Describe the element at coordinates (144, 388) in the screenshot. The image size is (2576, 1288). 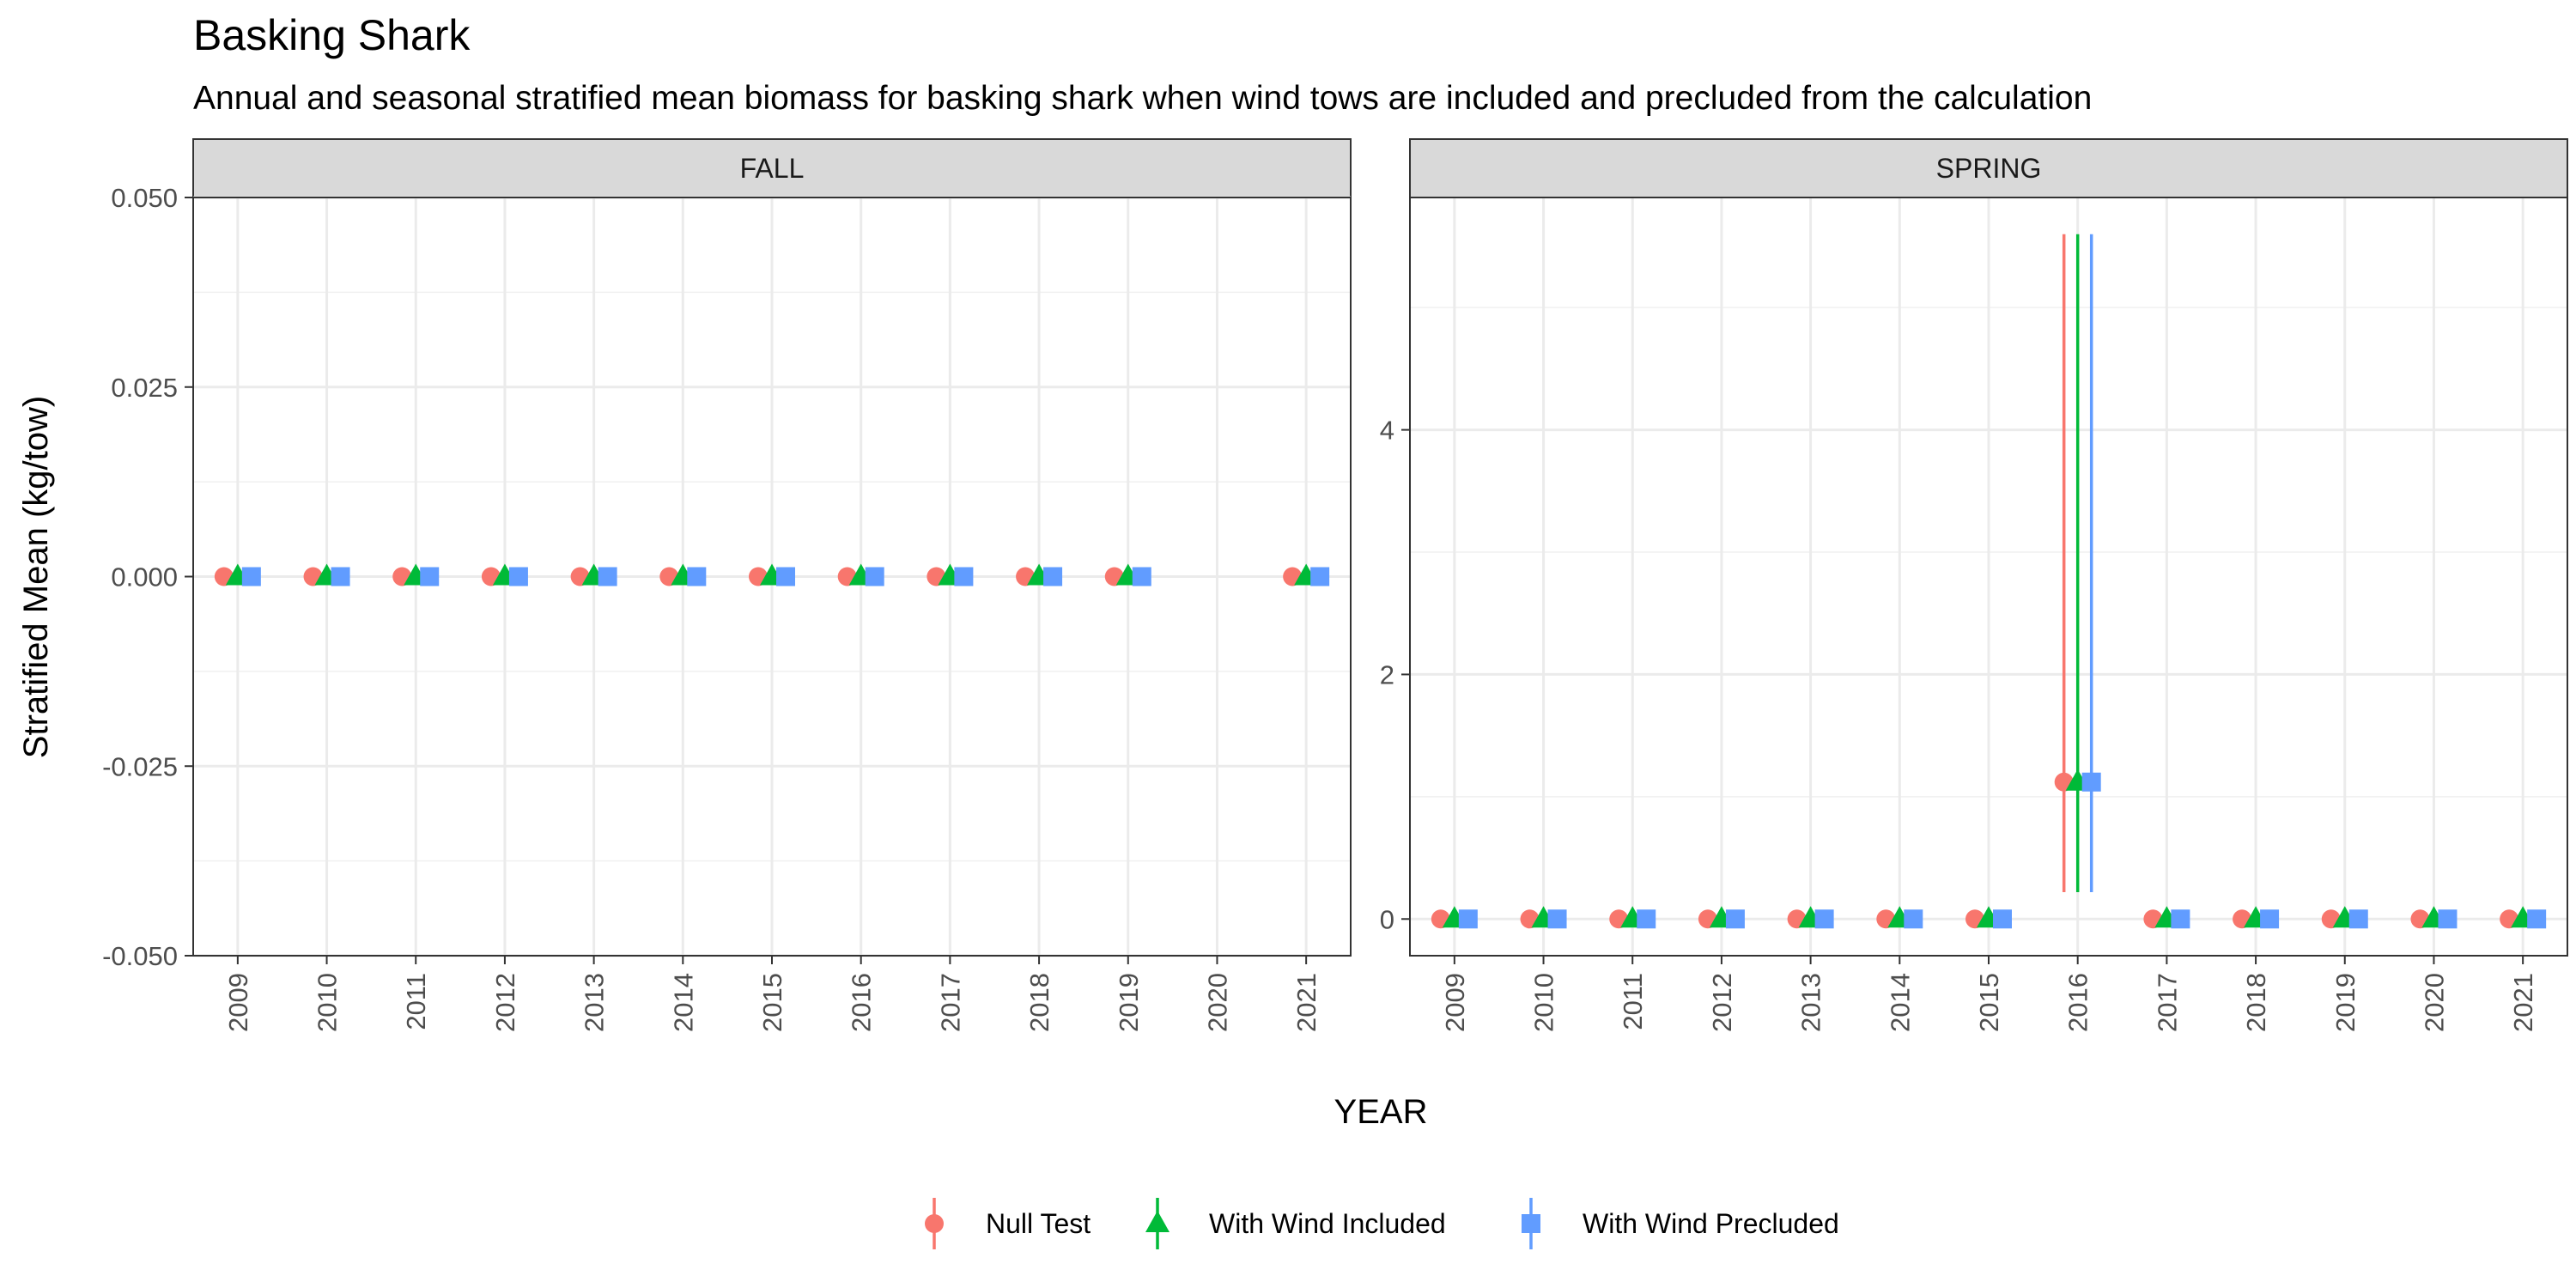
I see `y-tick-label: 0.025` at that location.